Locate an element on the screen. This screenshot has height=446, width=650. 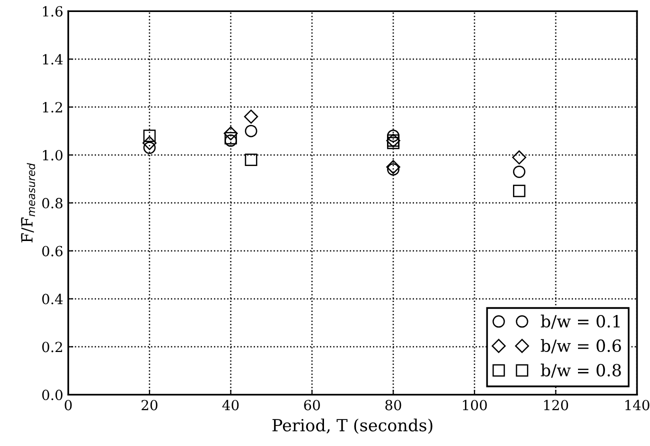
y-tick-label: 0.0 is located at coordinates (52, 395).